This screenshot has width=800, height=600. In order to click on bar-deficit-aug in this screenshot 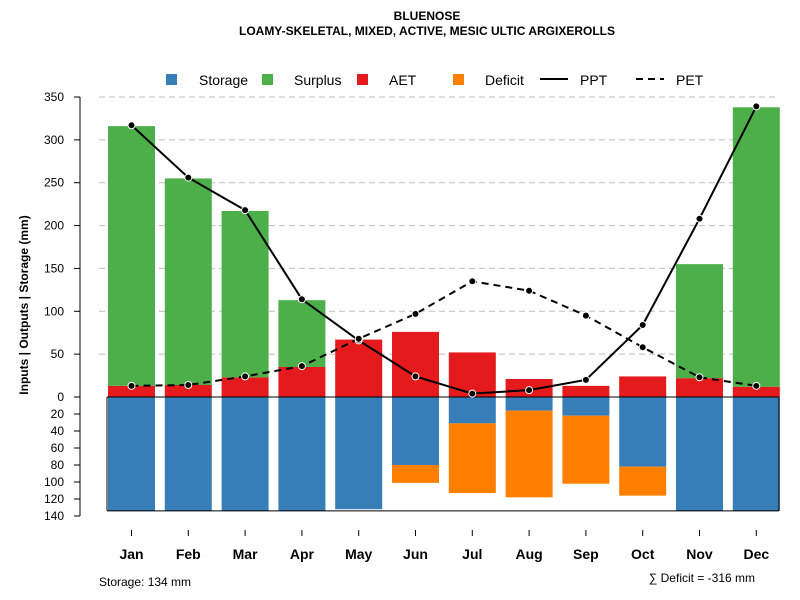, I will do `click(529, 454)`.